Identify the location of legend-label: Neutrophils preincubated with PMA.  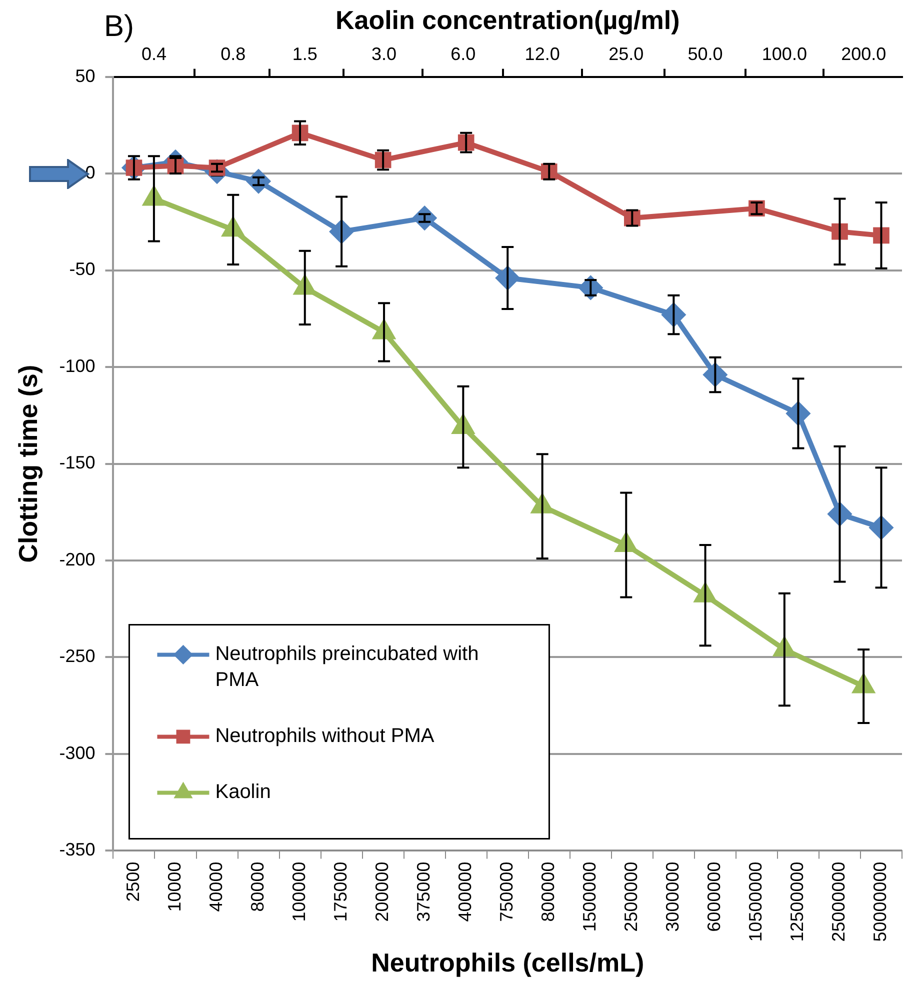
(347, 667).